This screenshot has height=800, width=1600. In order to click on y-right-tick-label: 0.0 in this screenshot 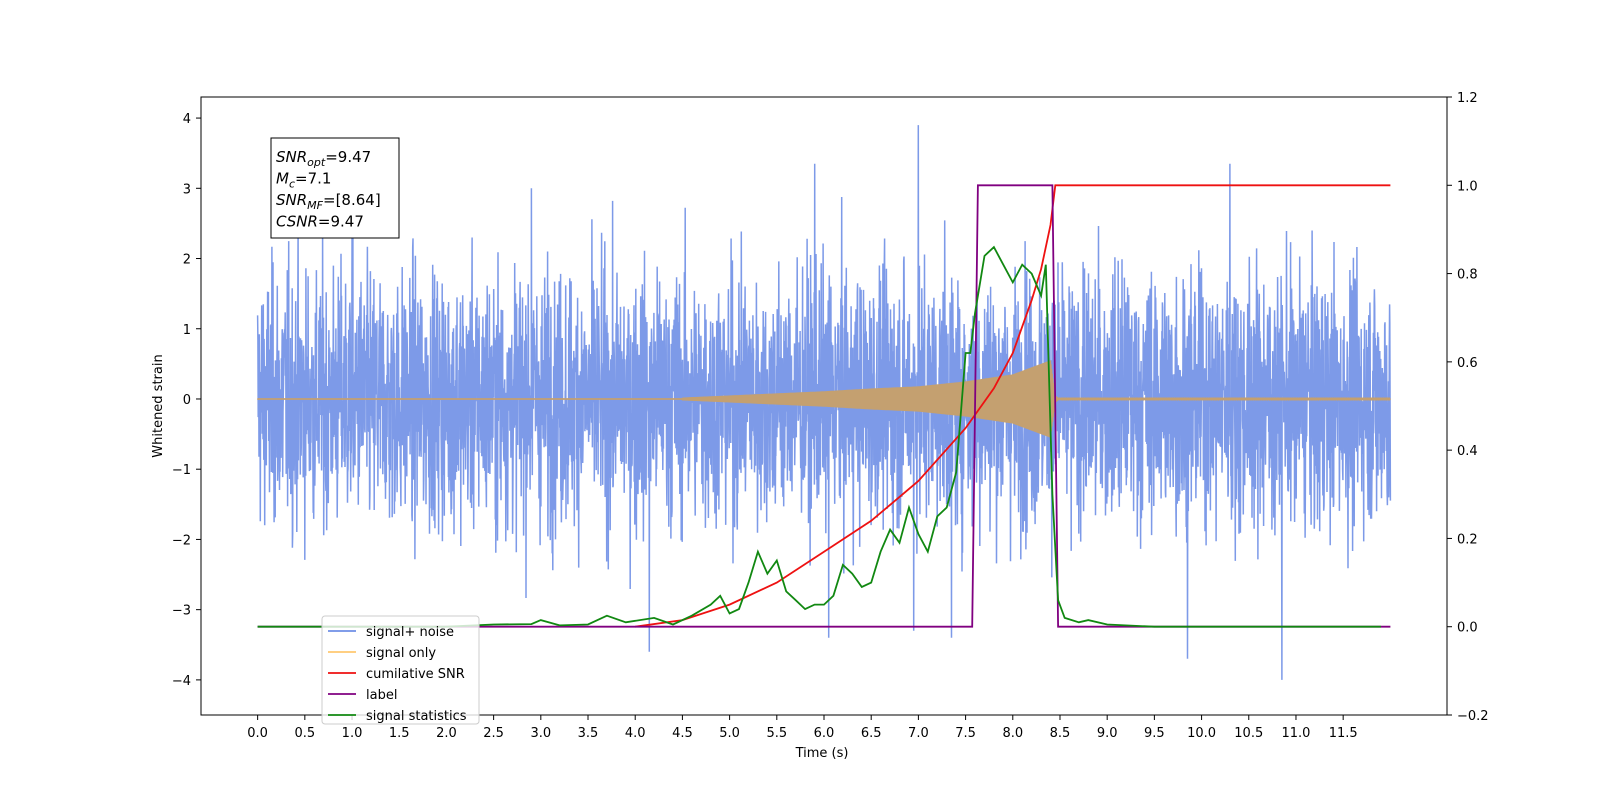, I will do `click(1467, 628)`.